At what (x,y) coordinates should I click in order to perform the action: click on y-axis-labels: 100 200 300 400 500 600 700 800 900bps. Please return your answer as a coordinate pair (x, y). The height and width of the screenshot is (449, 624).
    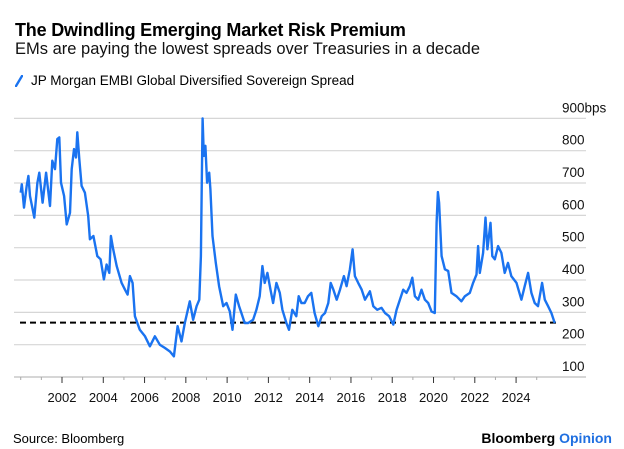
    Looking at the image, I should click on (584, 237).